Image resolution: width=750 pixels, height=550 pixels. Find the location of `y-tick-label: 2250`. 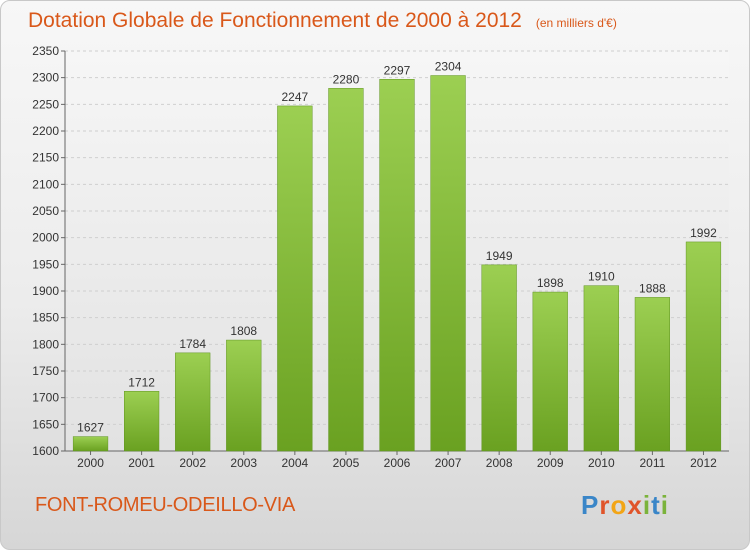

y-tick-label: 2250 is located at coordinates (45, 104).